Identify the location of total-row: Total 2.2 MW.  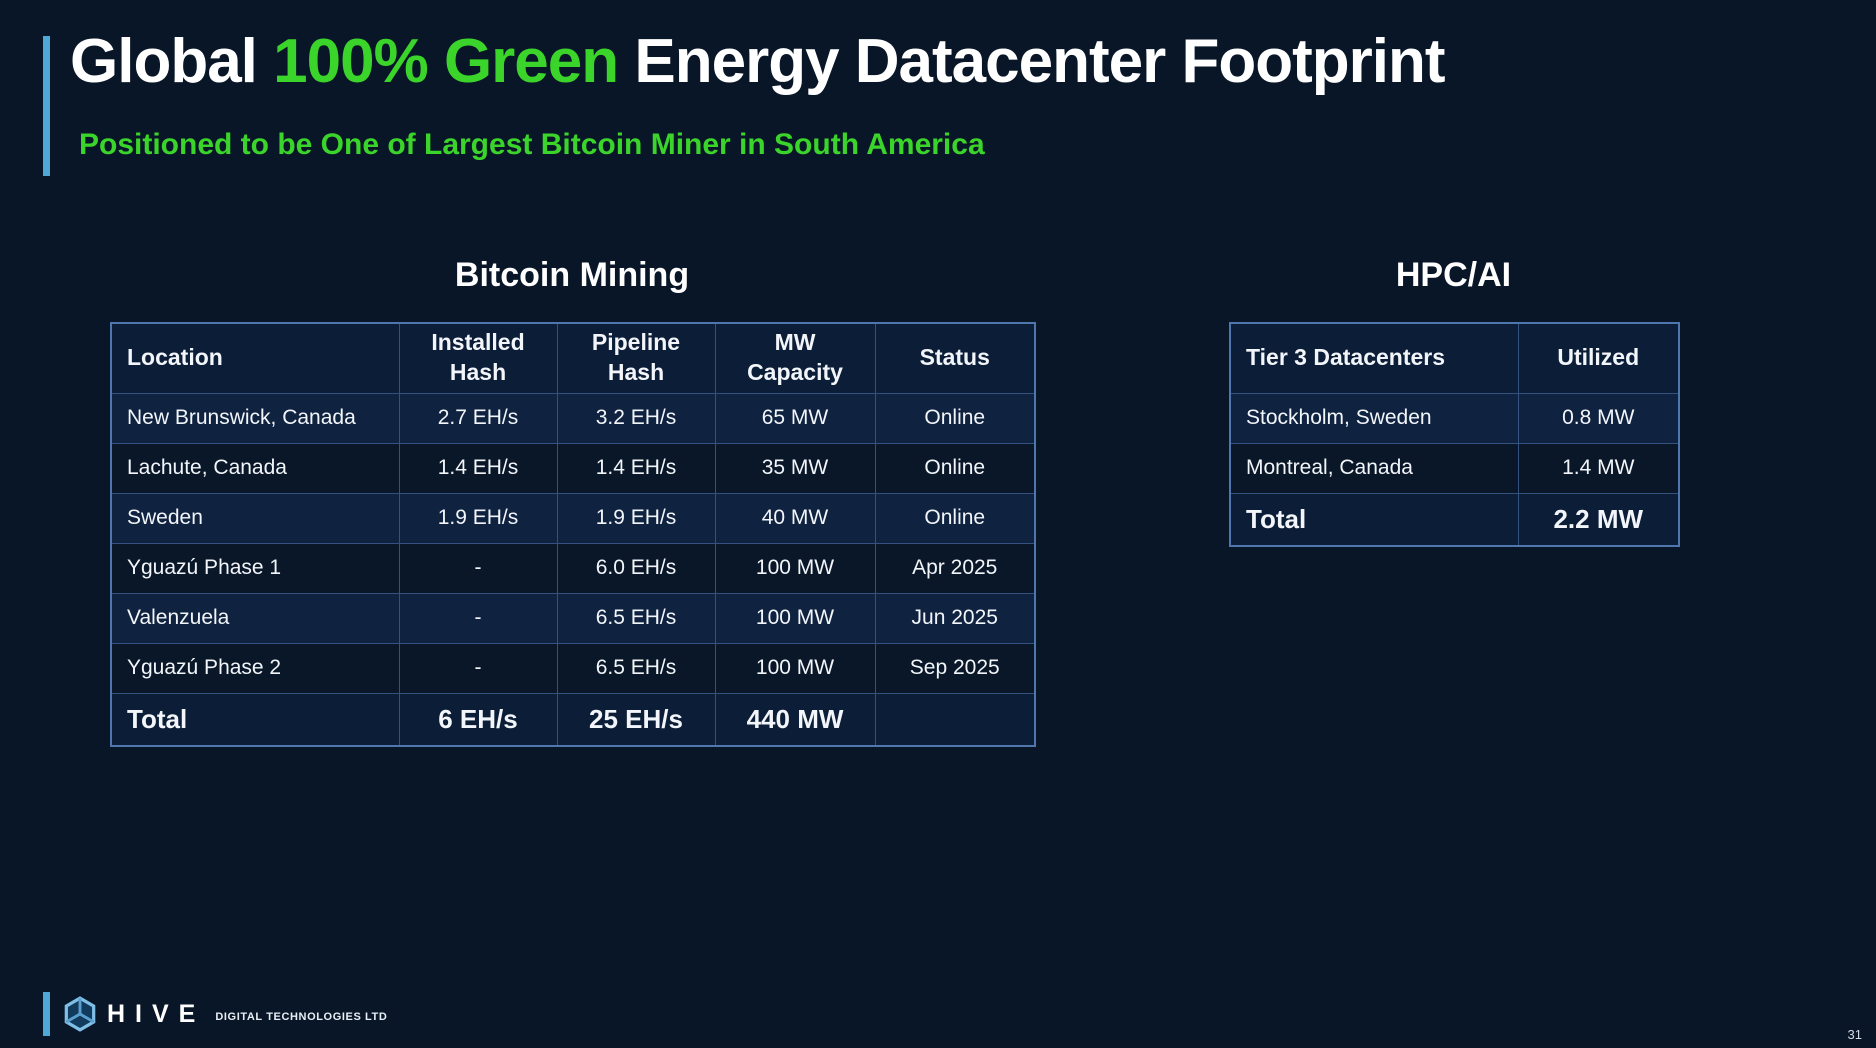
(1454, 519).